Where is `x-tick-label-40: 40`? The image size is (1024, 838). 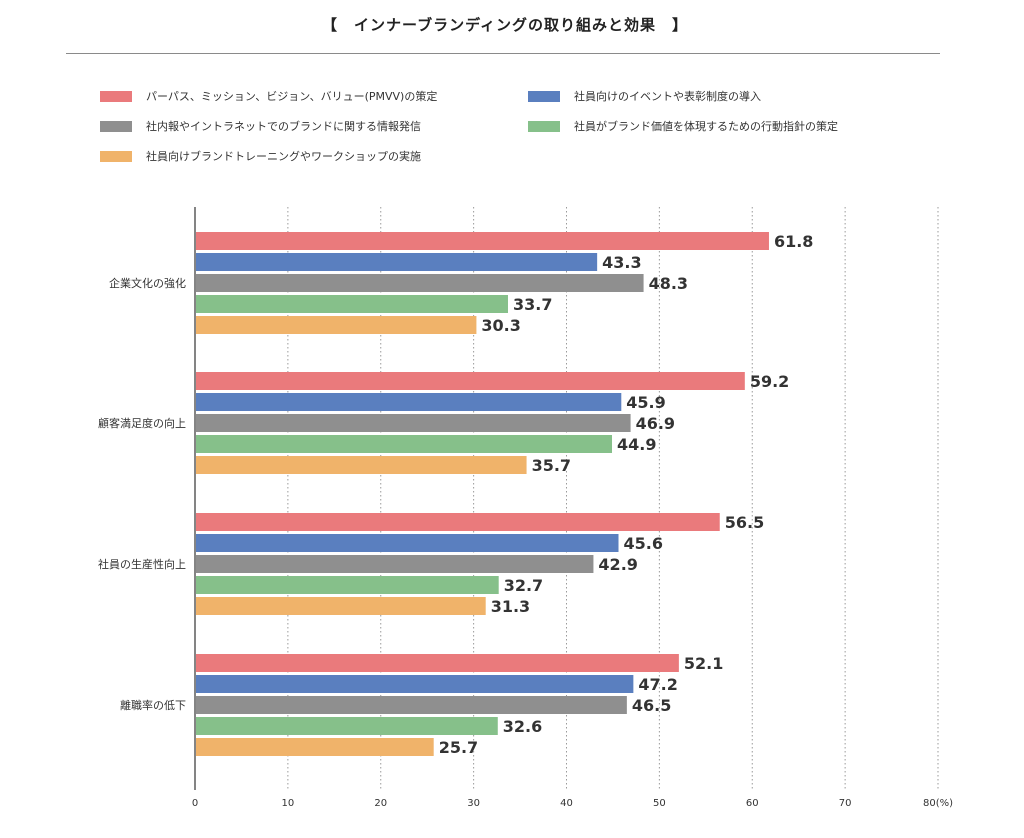
x-tick-label-40: 40 is located at coordinates (566, 803).